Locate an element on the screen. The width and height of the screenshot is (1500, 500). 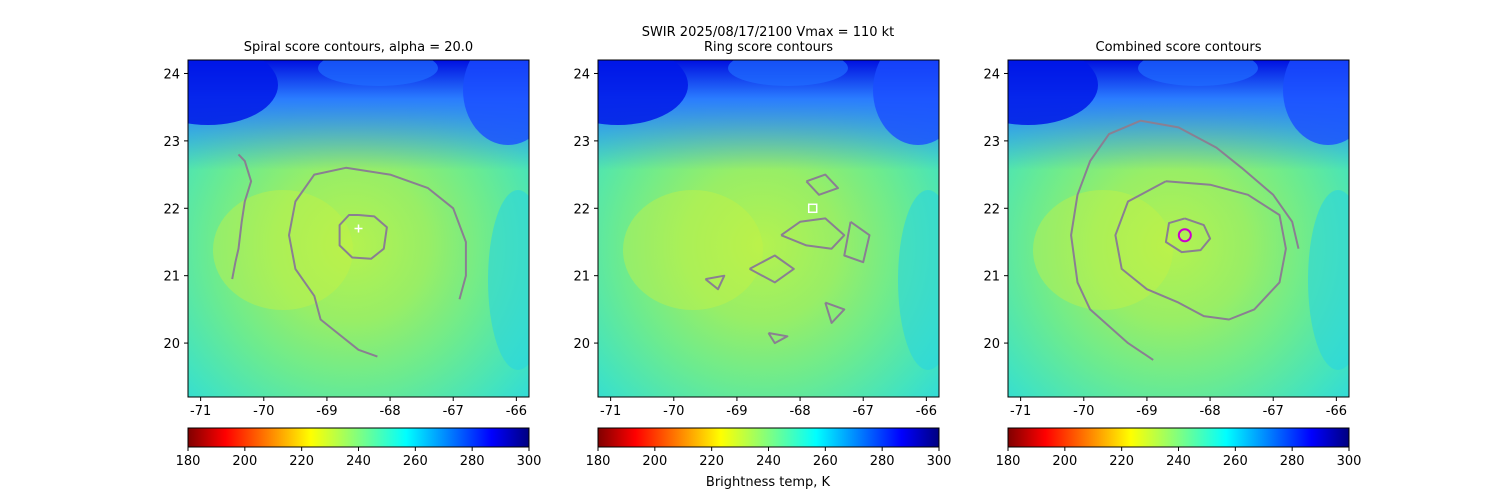
panel-title: Combined score contours is located at coordinates (1179, 47).